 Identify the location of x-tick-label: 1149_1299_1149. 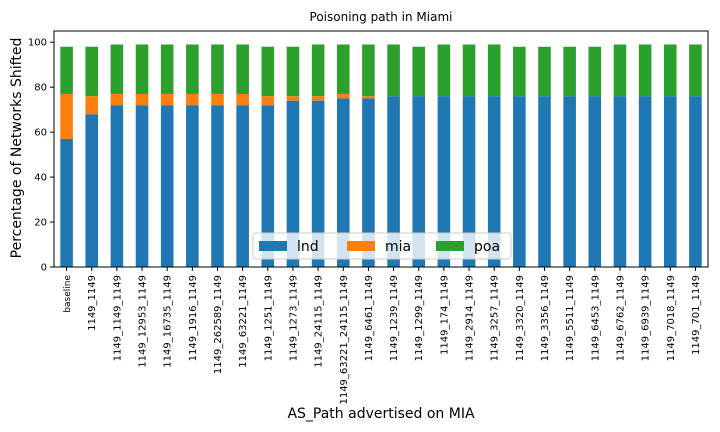
(419, 318).